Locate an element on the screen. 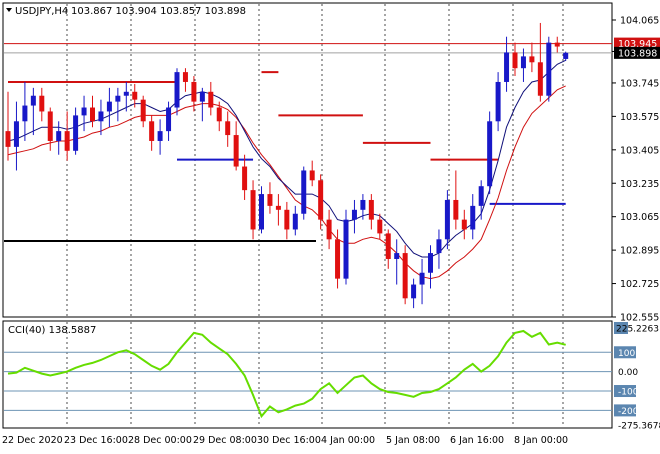 This screenshot has height=454, width=660. cci-tick-label: -100 is located at coordinates (628, 393).